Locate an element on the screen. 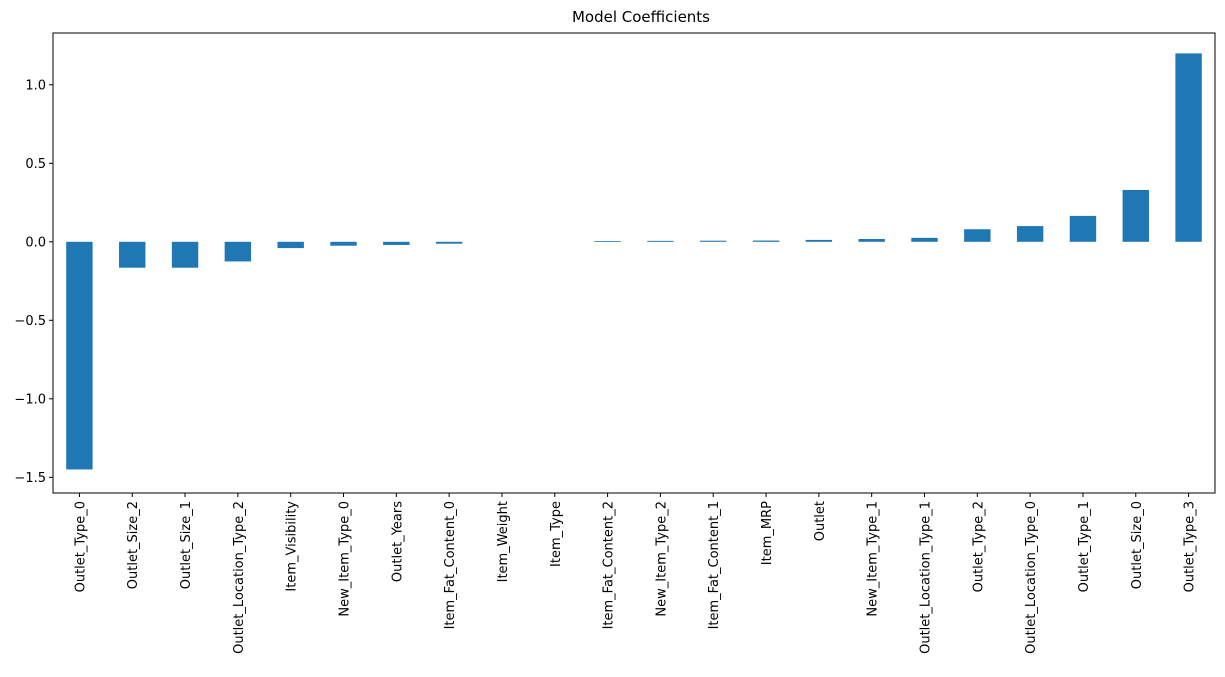 The height and width of the screenshot is (677, 1225). y-axis: −1.5 −1.0 −0.5 0.0 0.5 1.0 is located at coordinates (33, 282).